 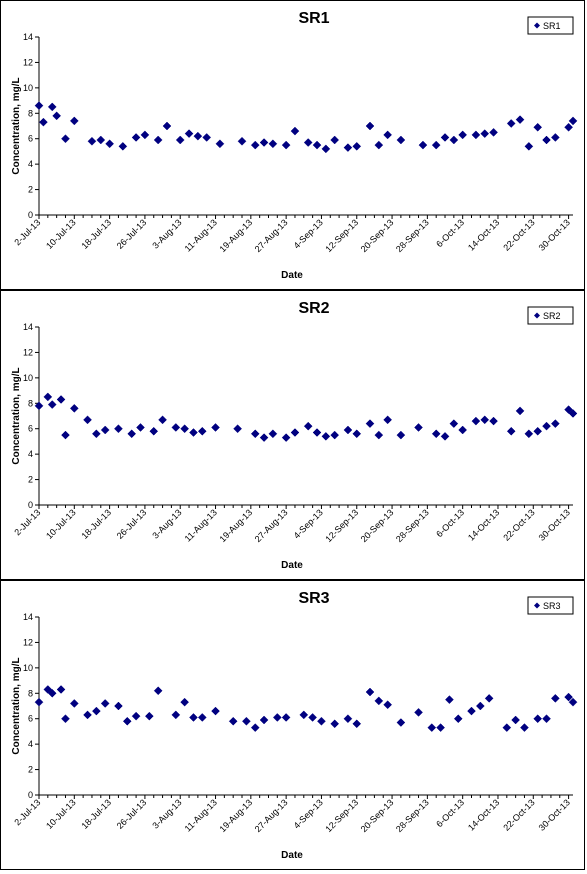 What do you see at coordinates (30, 215) in the screenshot?
I see `y-tick-label: 0` at bounding box center [30, 215].